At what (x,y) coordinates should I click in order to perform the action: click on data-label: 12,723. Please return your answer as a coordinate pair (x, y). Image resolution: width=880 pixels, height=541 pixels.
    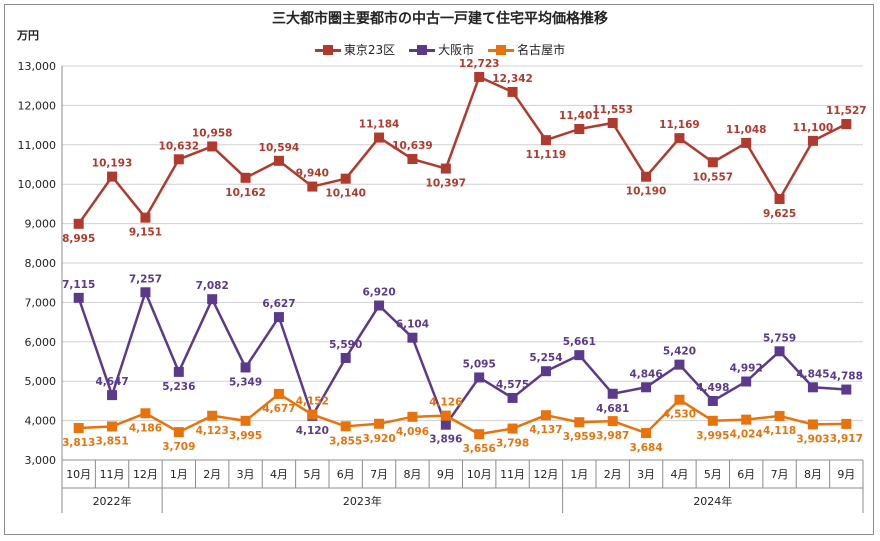
    Looking at the image, I should click on (479, 64).